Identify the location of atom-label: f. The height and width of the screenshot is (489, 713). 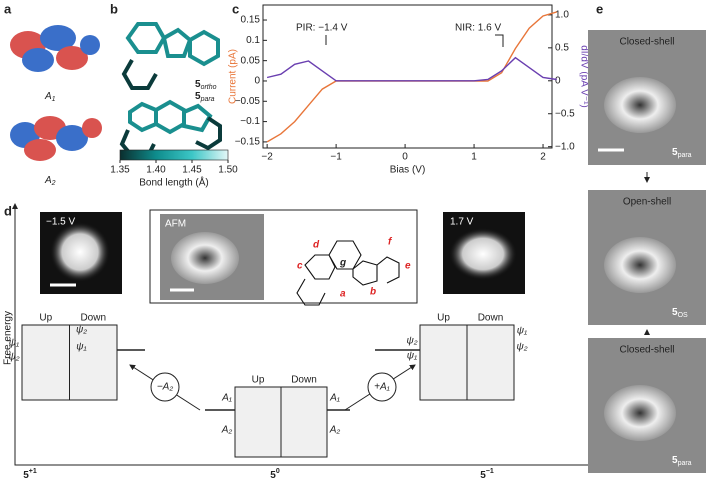
(390, 242).